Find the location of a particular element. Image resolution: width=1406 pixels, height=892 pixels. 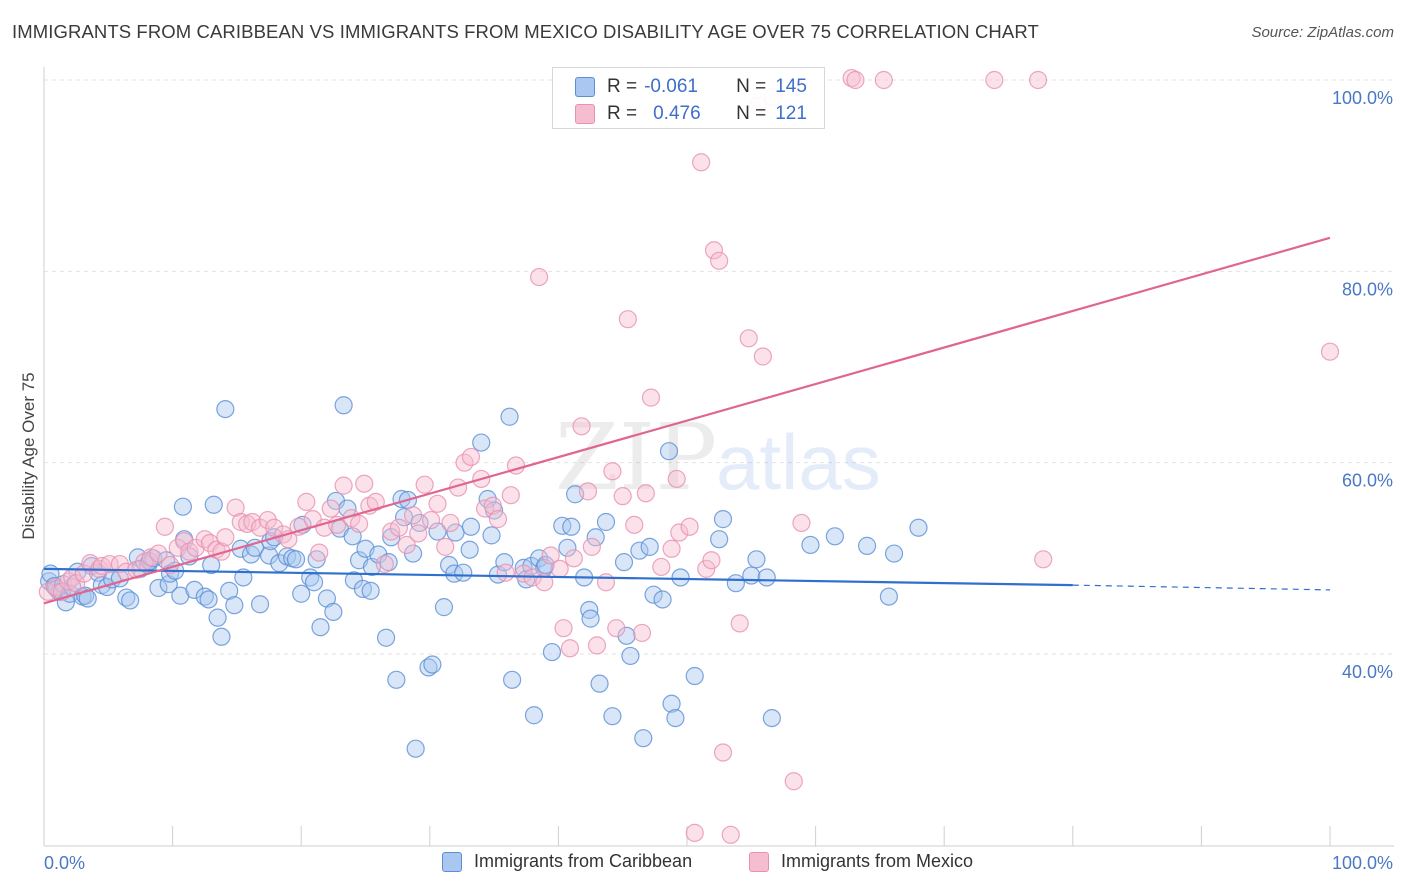

x-axis is located at coordinates (718, 836).